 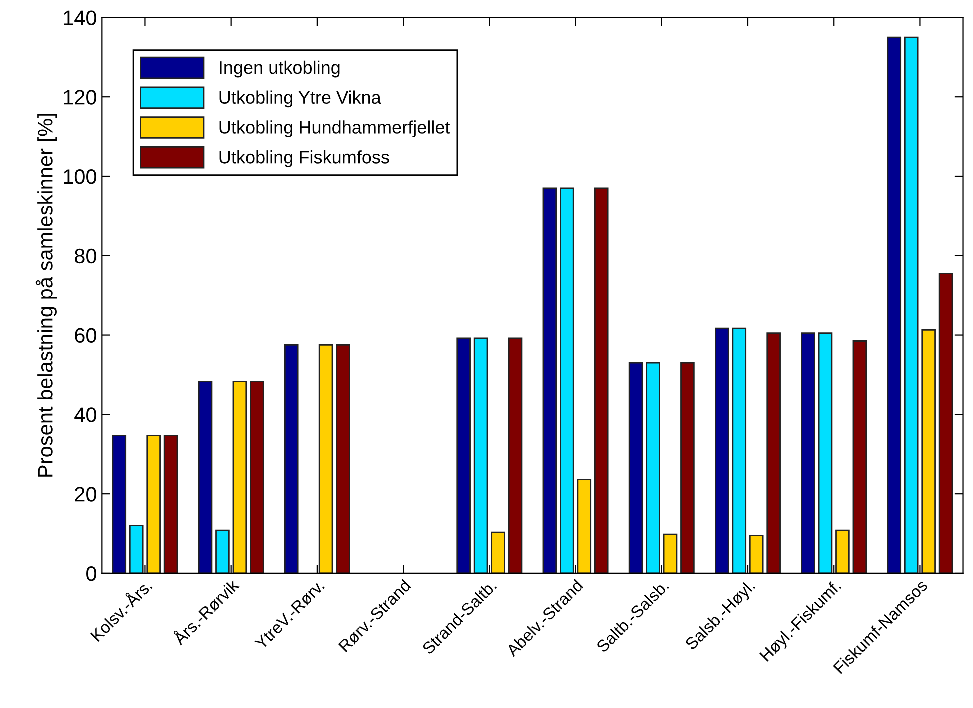 I want to click on y-tick-label: 140, so click(x=80, y=18).